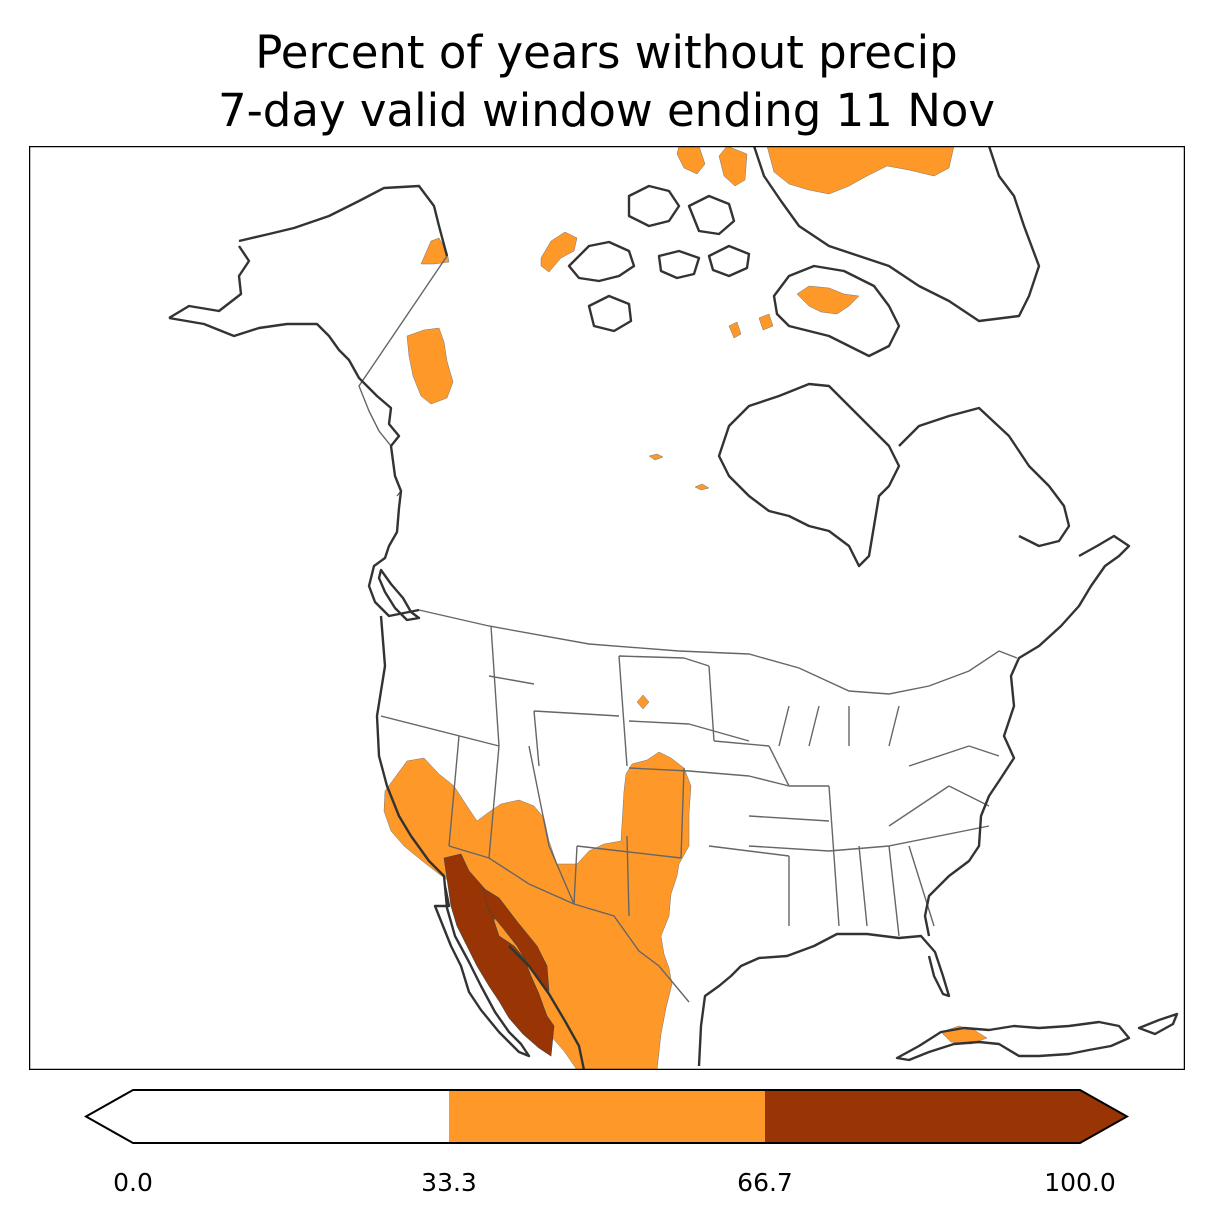  I want to click on map-title-line-2: 7-day valid window ending 11 Nov, so click(606, 110).